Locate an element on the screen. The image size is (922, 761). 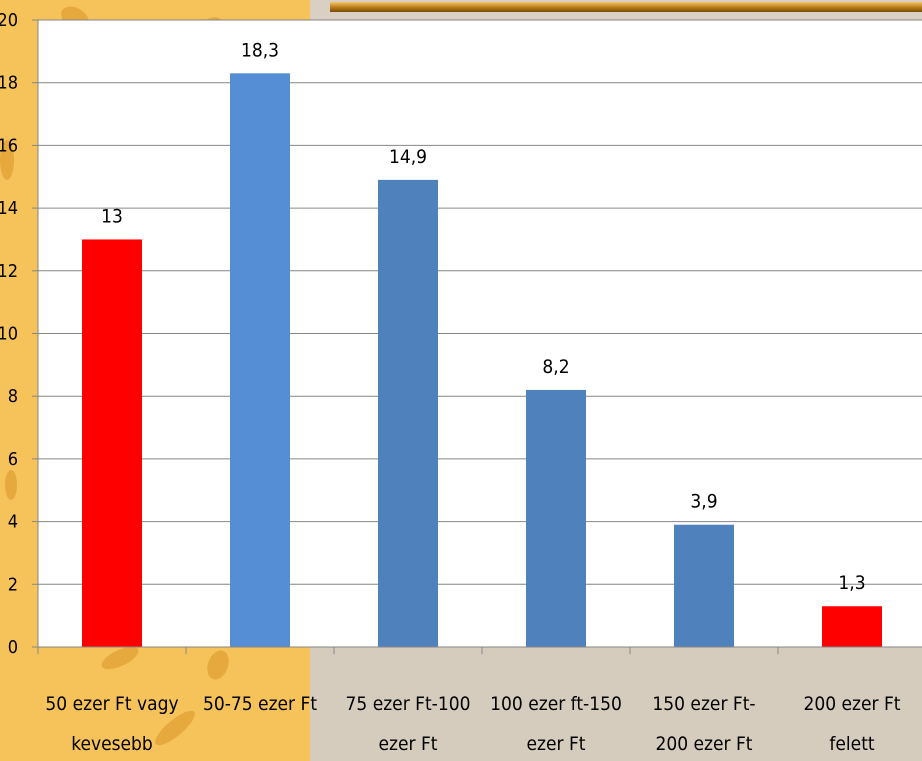
y-tick-label: 8 is located at coordinates (13, 396).